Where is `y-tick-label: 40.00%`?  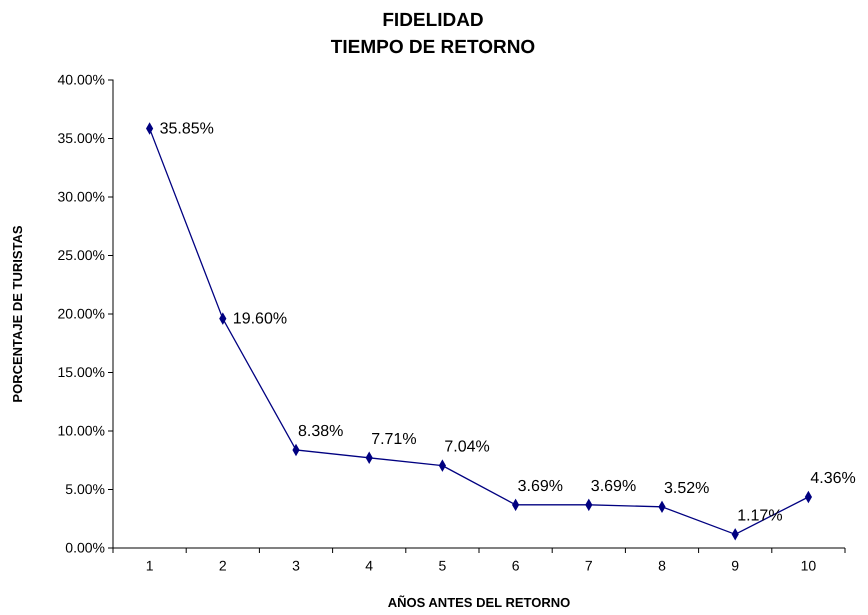
y-tick-label: 40.00% is located at coordinates (81, 79).